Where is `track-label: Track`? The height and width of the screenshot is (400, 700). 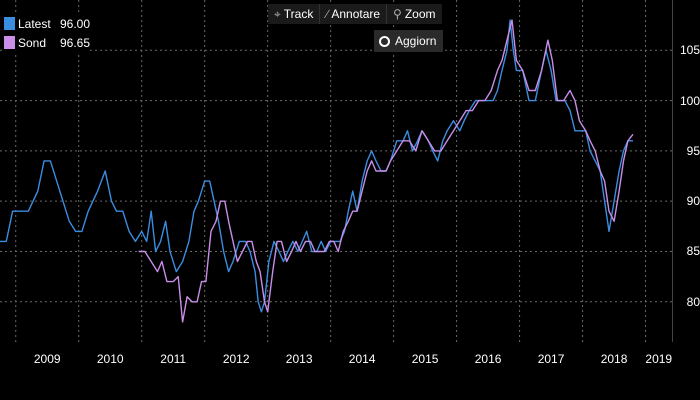 track-label: Track is located at coordinates (298, 14).